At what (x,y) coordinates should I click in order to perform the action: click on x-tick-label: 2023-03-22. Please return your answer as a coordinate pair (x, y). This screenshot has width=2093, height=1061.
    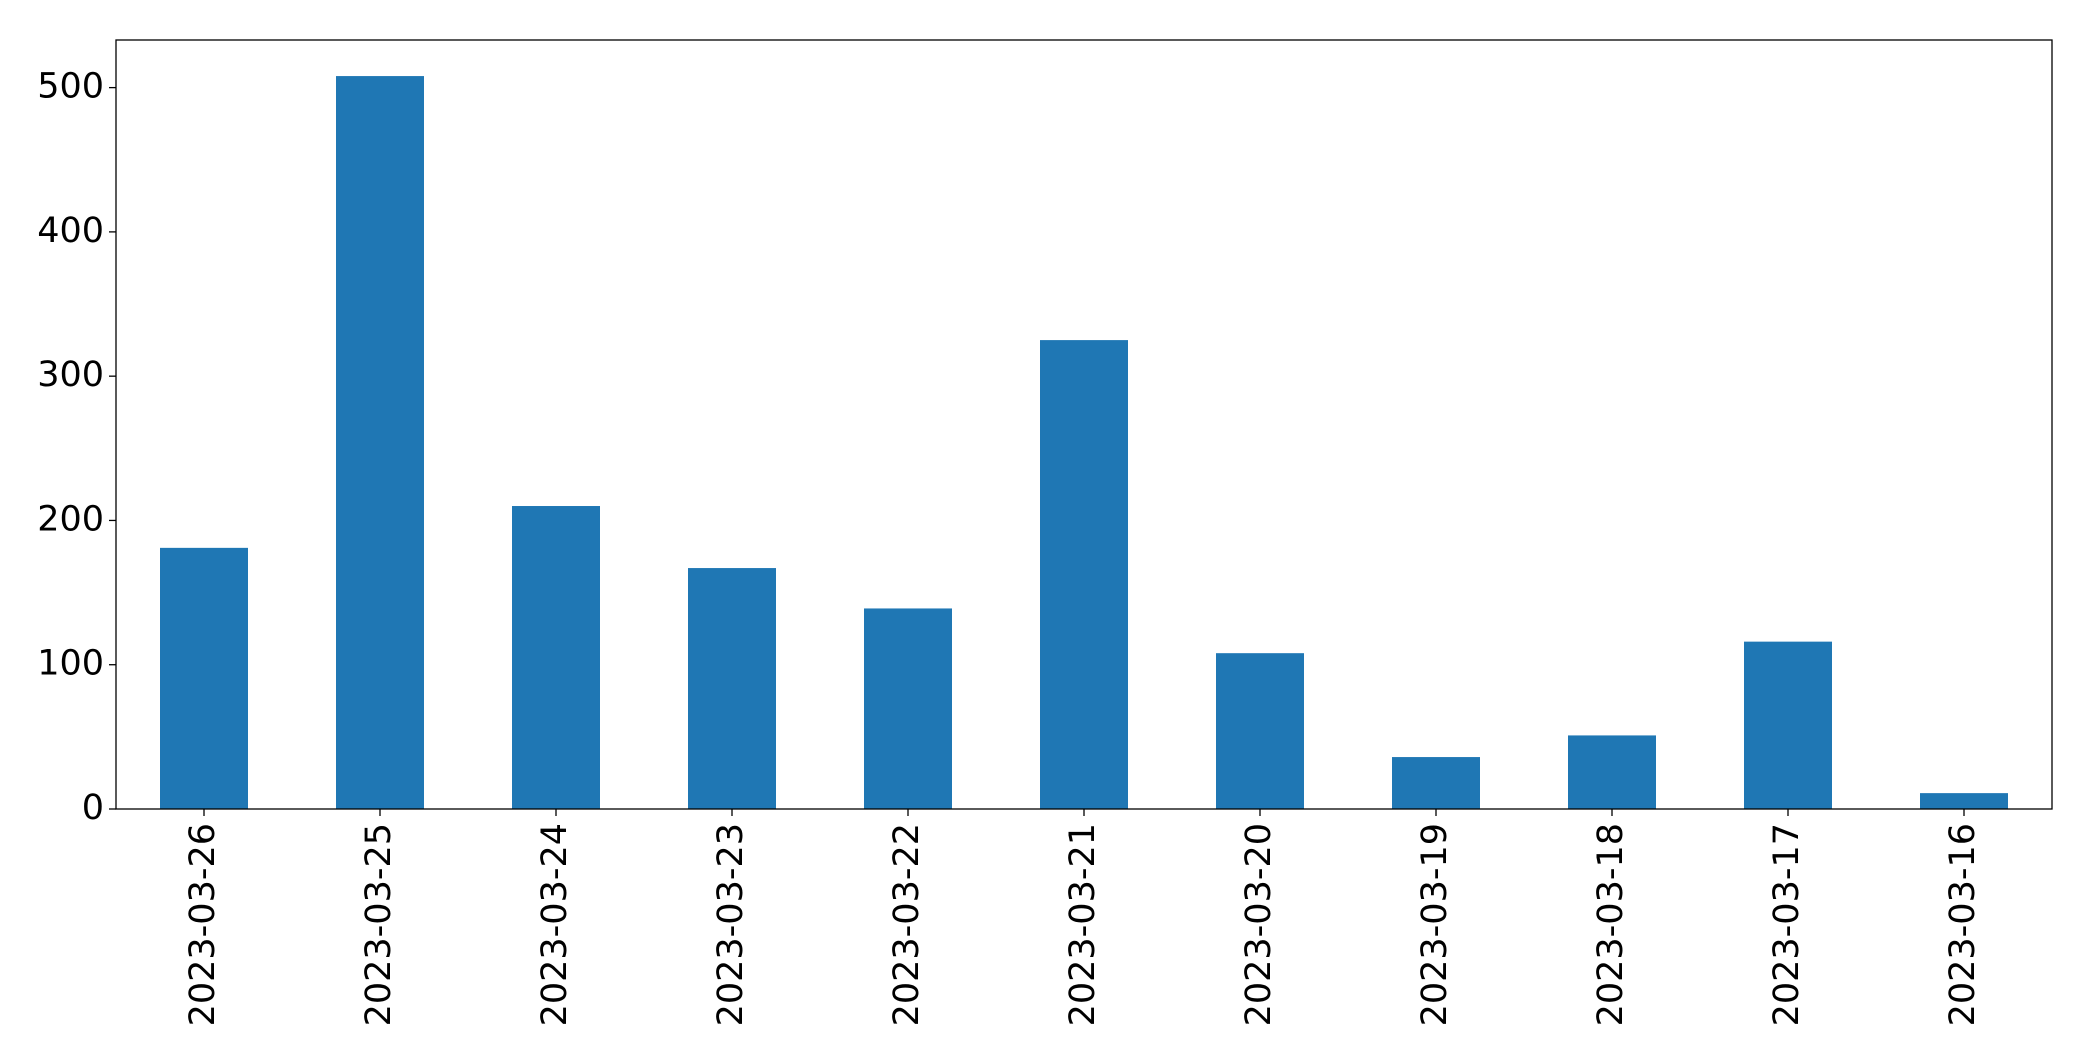
    Looking at the image, I should click on (907, 924).